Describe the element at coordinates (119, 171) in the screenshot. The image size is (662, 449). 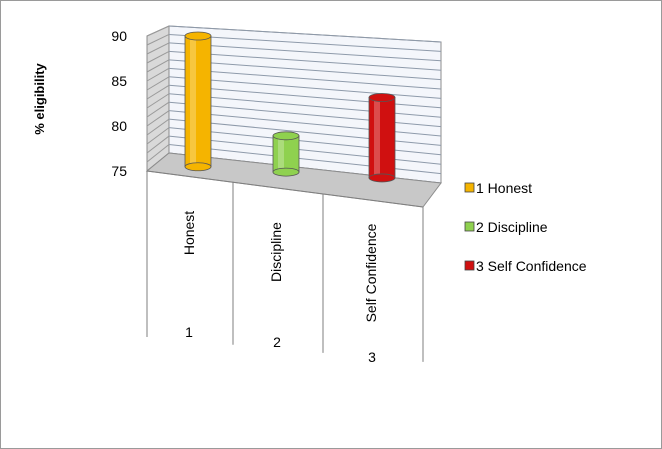
I see `y-tick-label: 75` at that location.